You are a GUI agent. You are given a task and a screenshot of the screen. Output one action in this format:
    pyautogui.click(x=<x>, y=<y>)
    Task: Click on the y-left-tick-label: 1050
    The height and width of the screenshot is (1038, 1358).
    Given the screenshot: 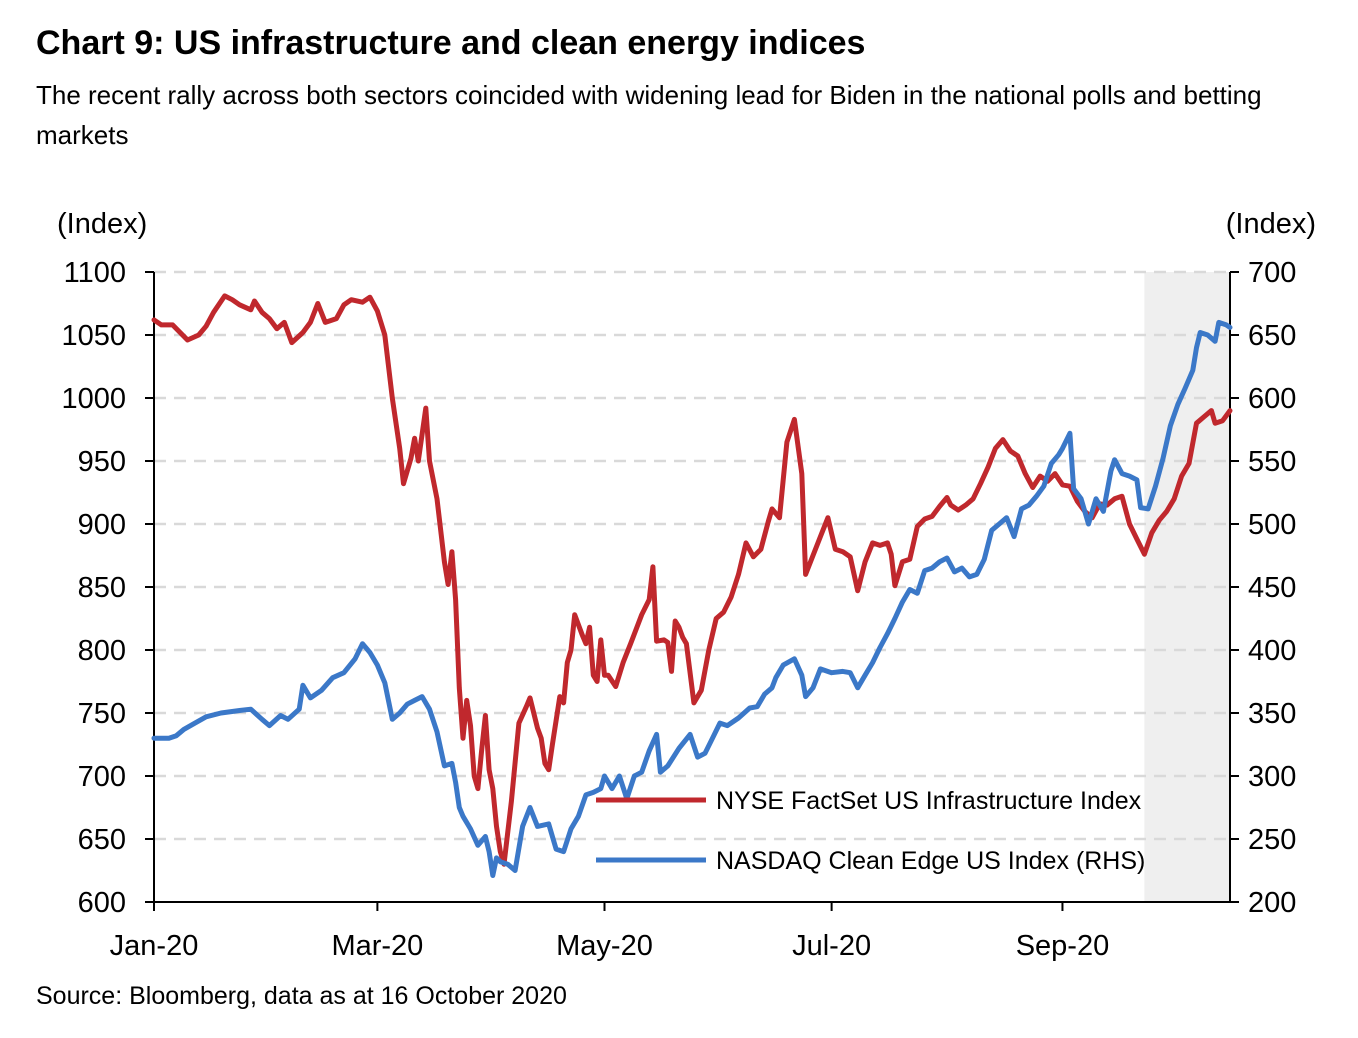 What is the action you would take?
    pyautogui.click(x=93, y=336)
    